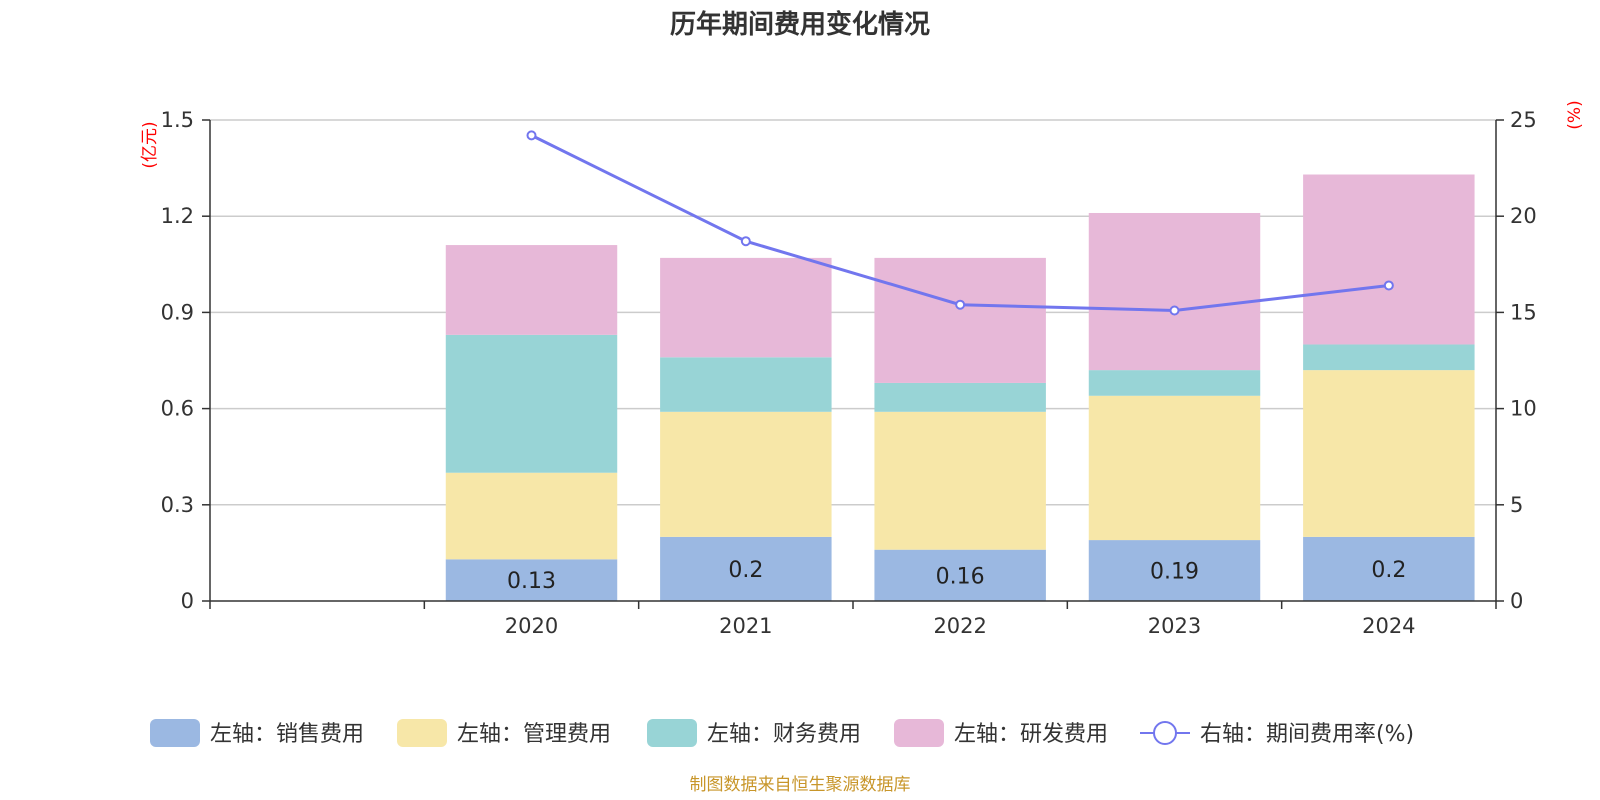 This screenshot has width=1600, height=800. I want to click on left-tick-label: 1.5, so click(177, 120).